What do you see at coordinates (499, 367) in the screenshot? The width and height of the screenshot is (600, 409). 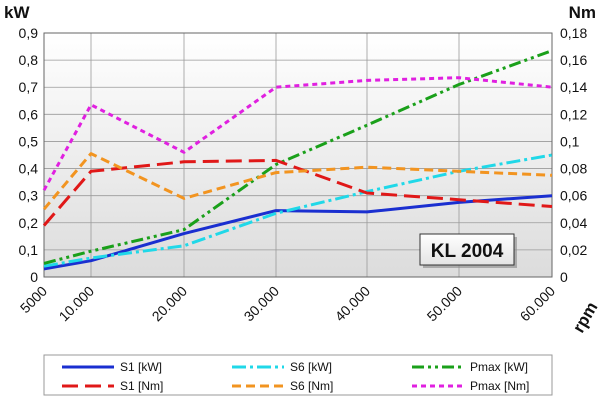 I see `legend-label: Pmax [kW]` at bounding box center [499, 367].